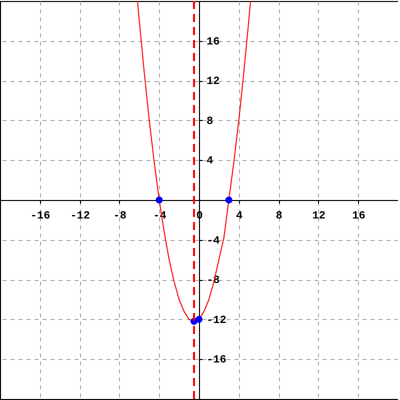 The image size is (400, 400). Describe the element at coordinates (239, 216) in the screenshot. I see `x-tick-label: 4` at that location.